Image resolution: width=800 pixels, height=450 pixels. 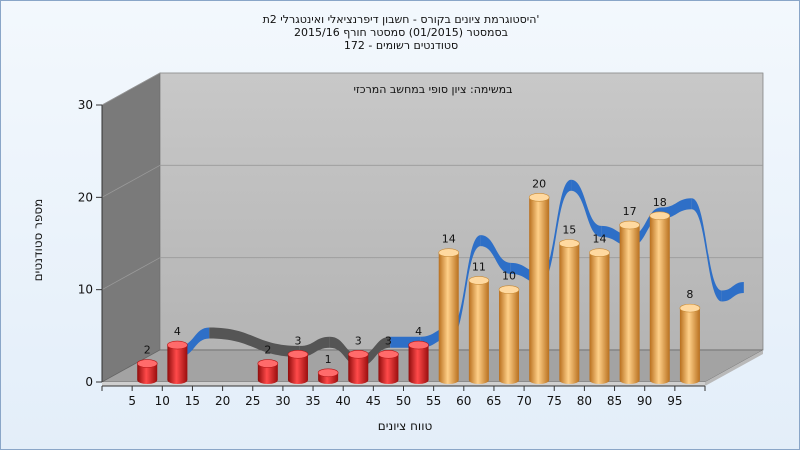 What do you see at coordinates (433, 401) in the screenshot?
I see `x-tick-label: 55` at bounding box center [433, 401].